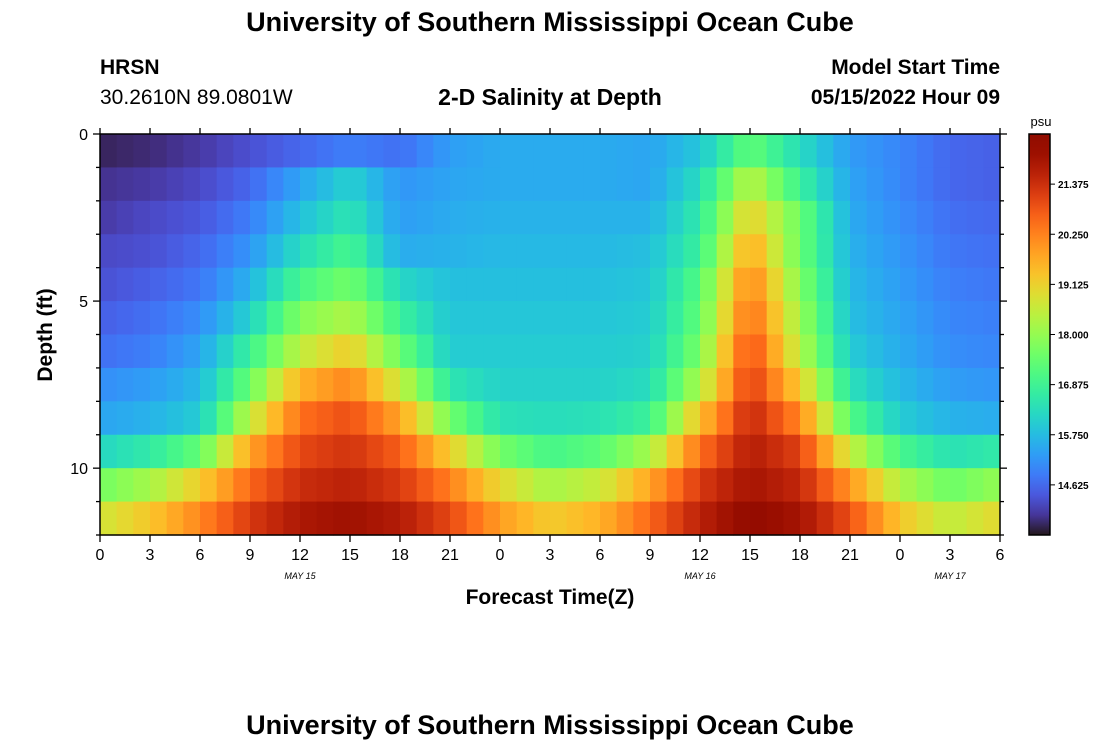  Describe the element at coordinates (250, 555) in the screenshot. I see `x-tick-label: 9` at that location.